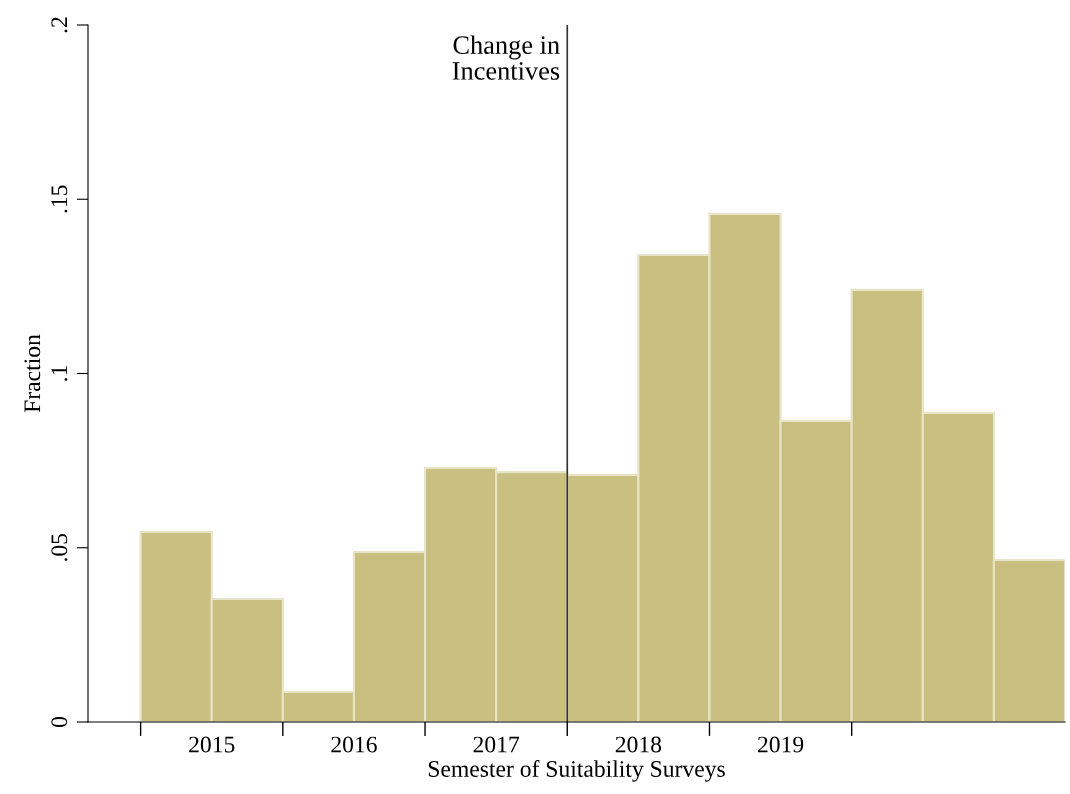 The width and height of the screenshot is (1070, 794). Describe the element at coordinates (506, 57) in the screenshot. I see `ref-line-label: Change in Incentives` at that location.